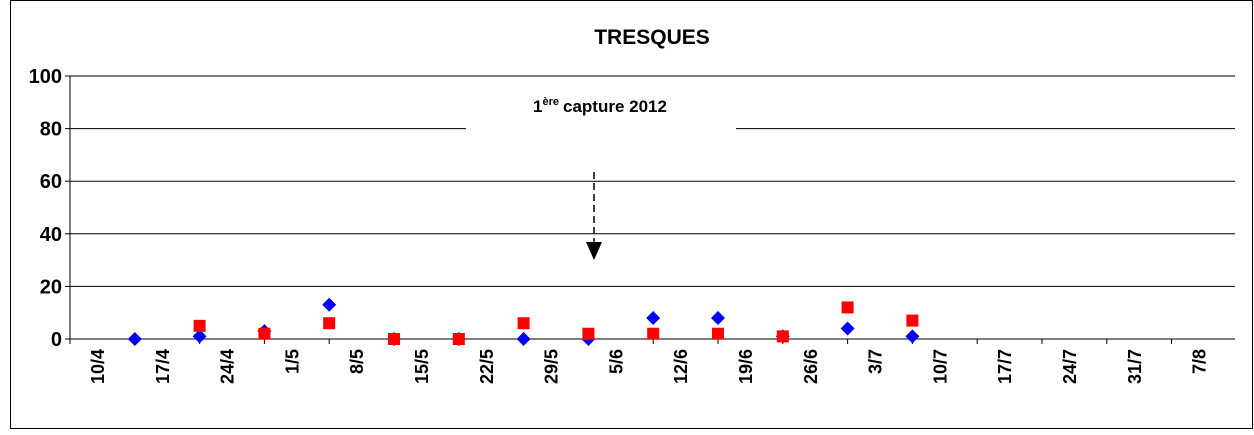 This screenshot has height=435, width=1254. What do you see at coordinates (163, 366) in the screenshot?
I see `x-tick-label: 17/4` at bounding box center [163, 366].